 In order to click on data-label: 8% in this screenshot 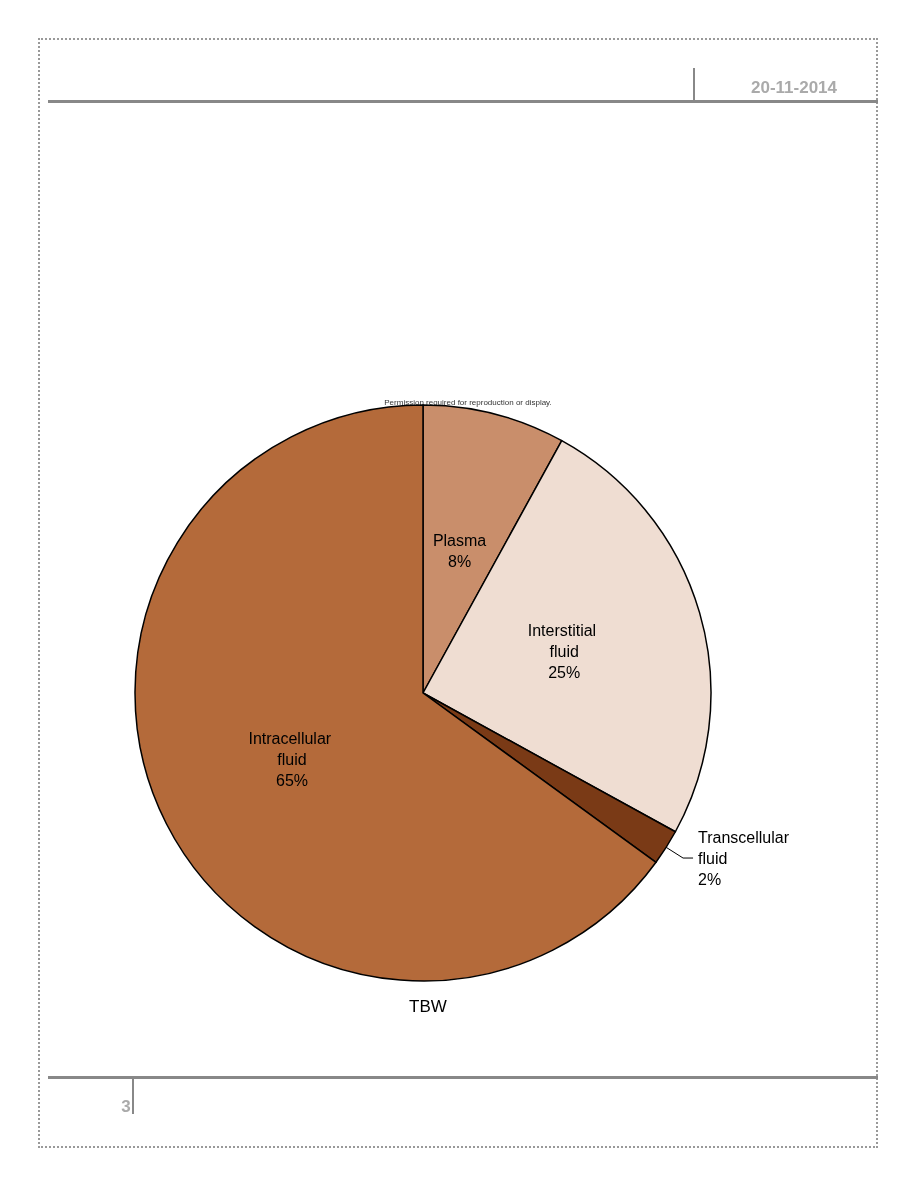, I will do `click(459, 561)`.